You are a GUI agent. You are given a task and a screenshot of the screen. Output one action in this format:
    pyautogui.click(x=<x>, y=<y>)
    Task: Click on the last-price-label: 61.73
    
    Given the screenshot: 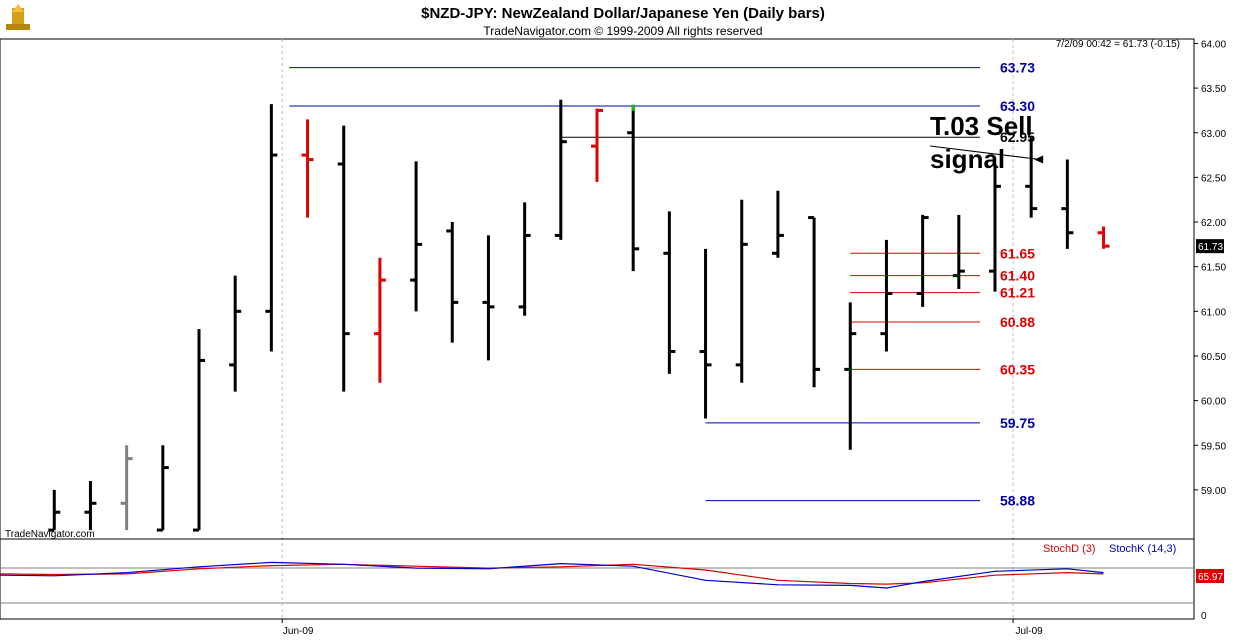 What is the action you would take?
    pyautogui.click(x=1210, y=247)
    